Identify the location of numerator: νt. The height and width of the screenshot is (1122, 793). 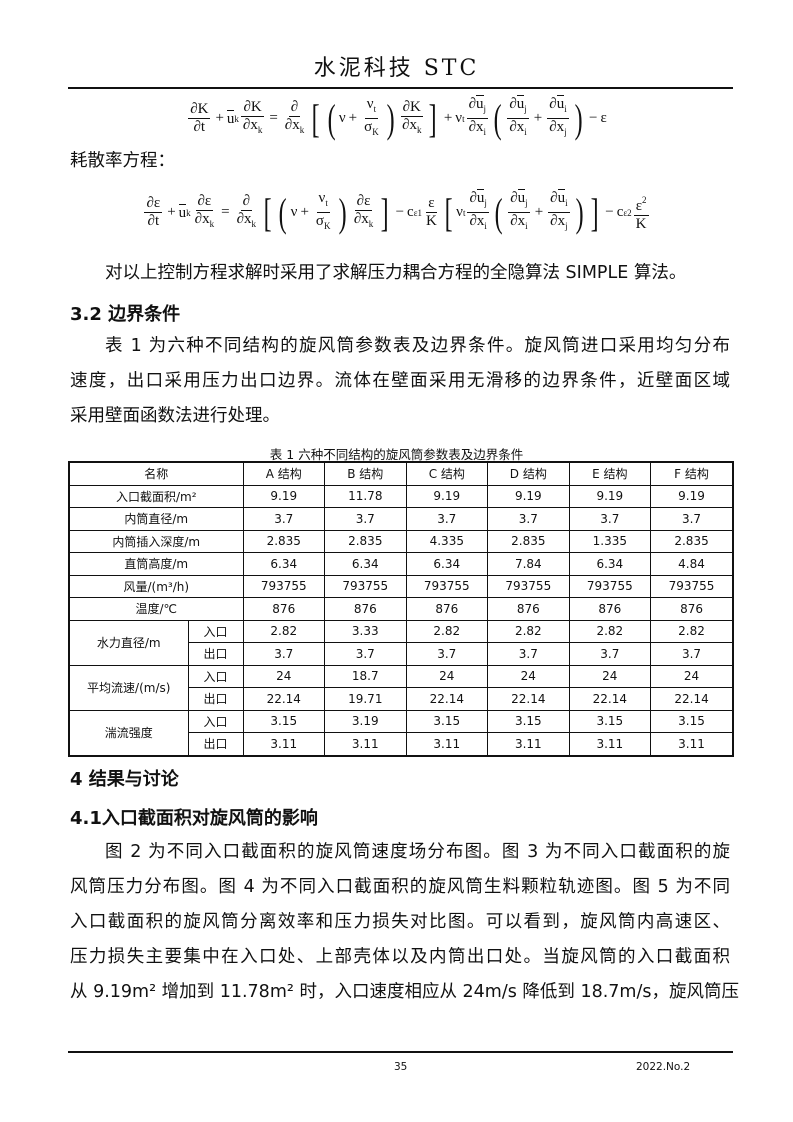
(371, 107).